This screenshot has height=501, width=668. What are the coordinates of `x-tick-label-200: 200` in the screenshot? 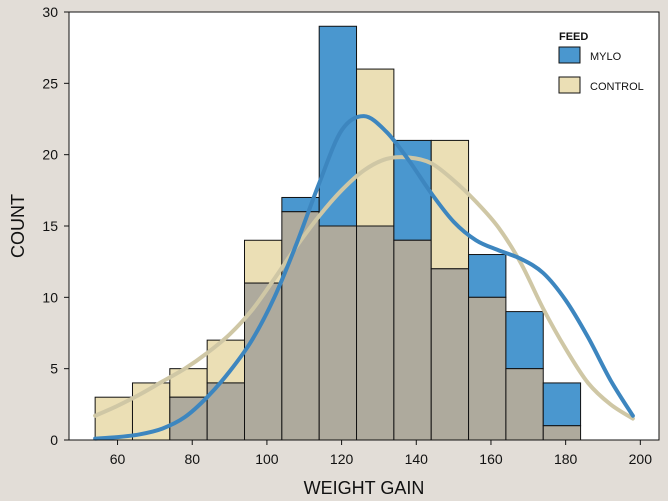 It's located at (641, 459).